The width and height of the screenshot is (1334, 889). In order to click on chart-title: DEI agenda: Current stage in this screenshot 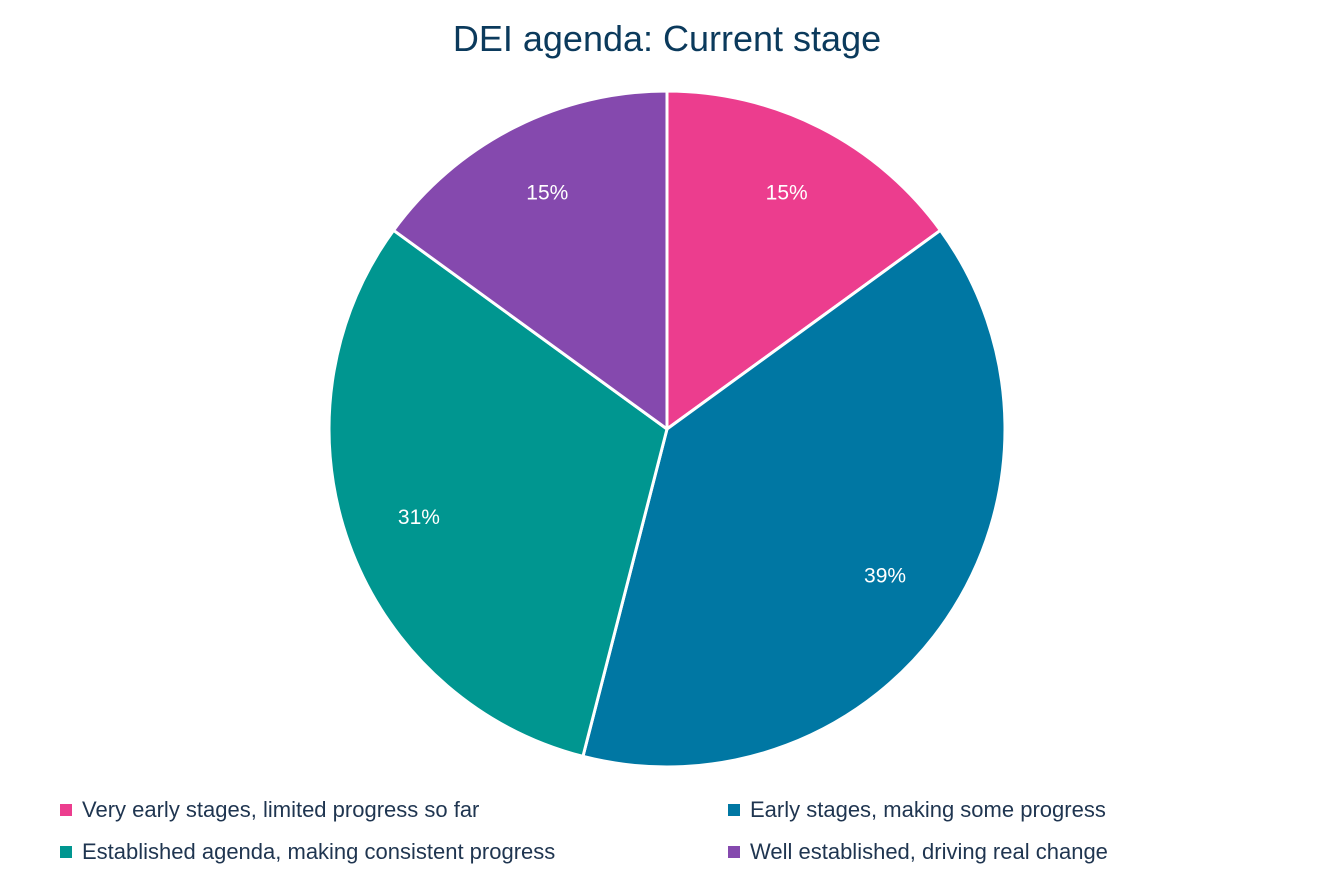, I will do `click(667, 38)`.